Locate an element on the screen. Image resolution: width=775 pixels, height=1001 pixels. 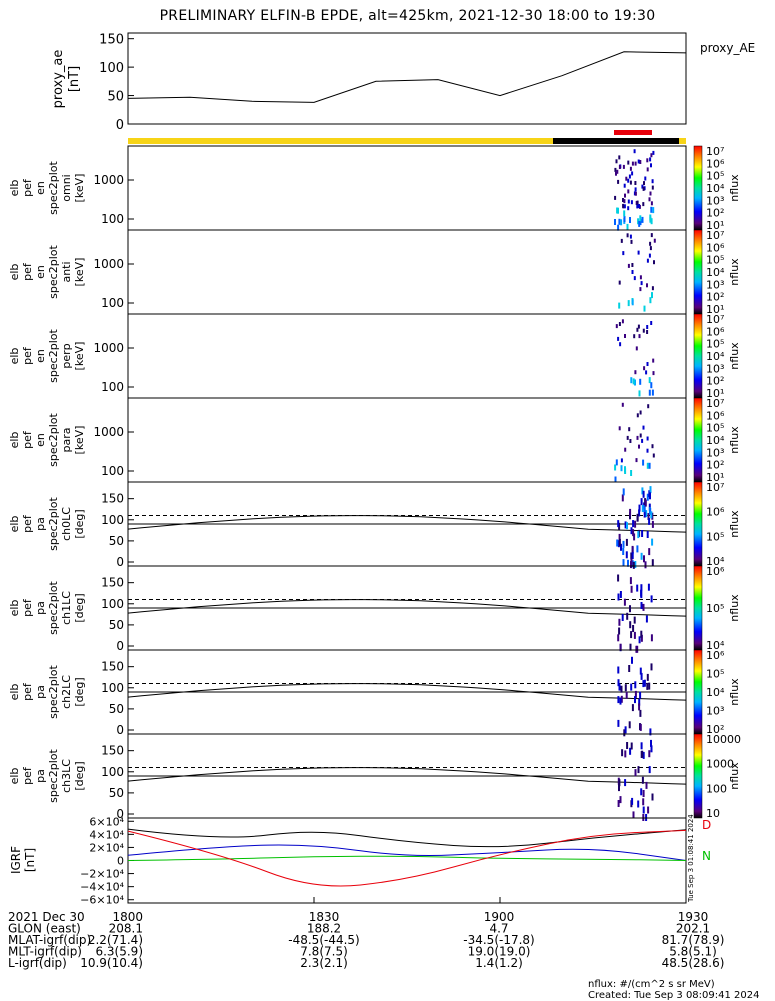
colorbar-tick-label: 10⁶ is located at coordinates (715, 512).